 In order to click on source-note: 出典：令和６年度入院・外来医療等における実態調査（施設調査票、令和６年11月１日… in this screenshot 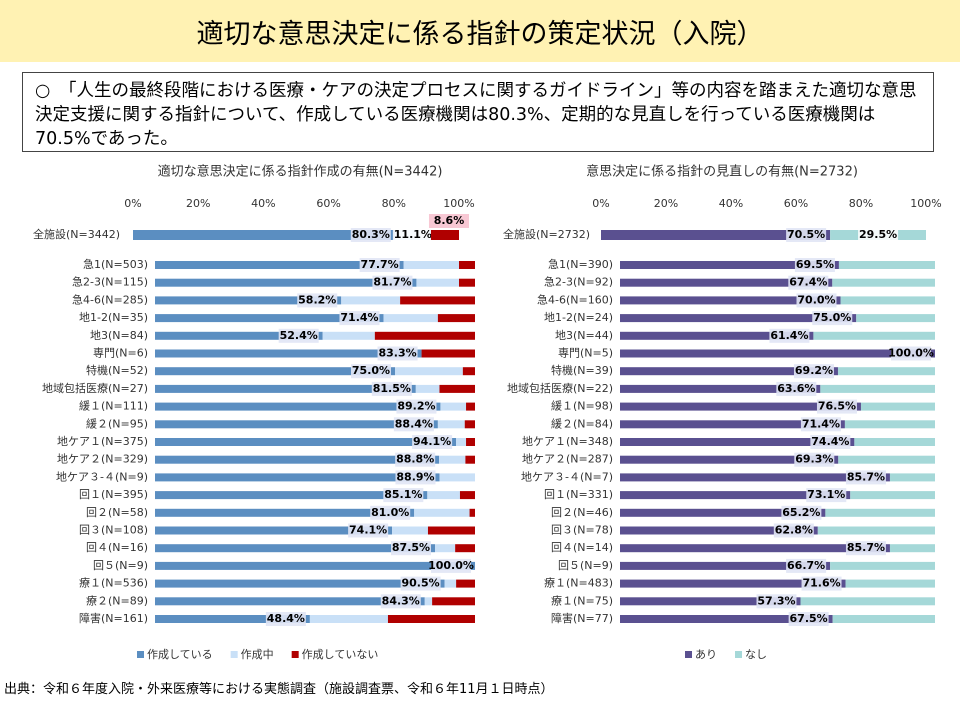, I will do `click(279, 689)`.